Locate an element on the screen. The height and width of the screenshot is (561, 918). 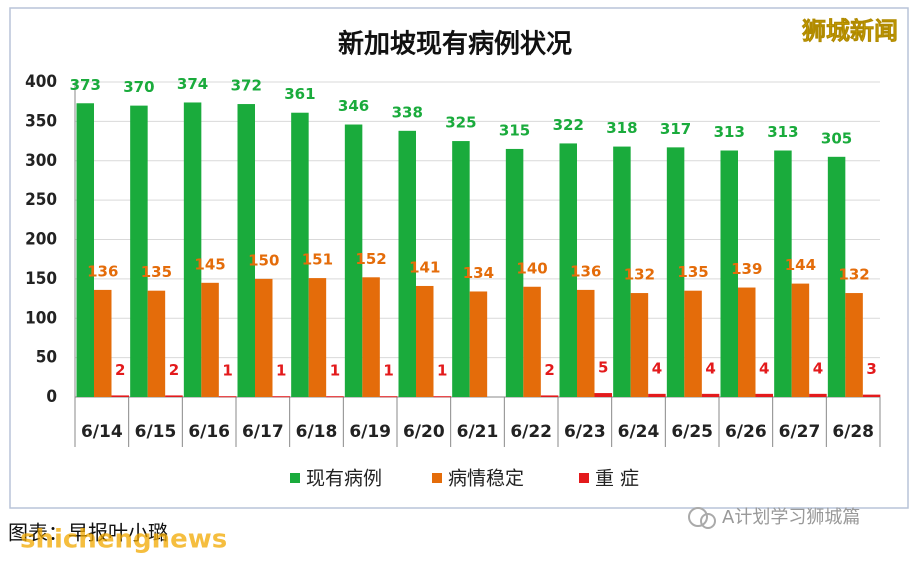
value-label: 144 is located at coordinates (800, 265).